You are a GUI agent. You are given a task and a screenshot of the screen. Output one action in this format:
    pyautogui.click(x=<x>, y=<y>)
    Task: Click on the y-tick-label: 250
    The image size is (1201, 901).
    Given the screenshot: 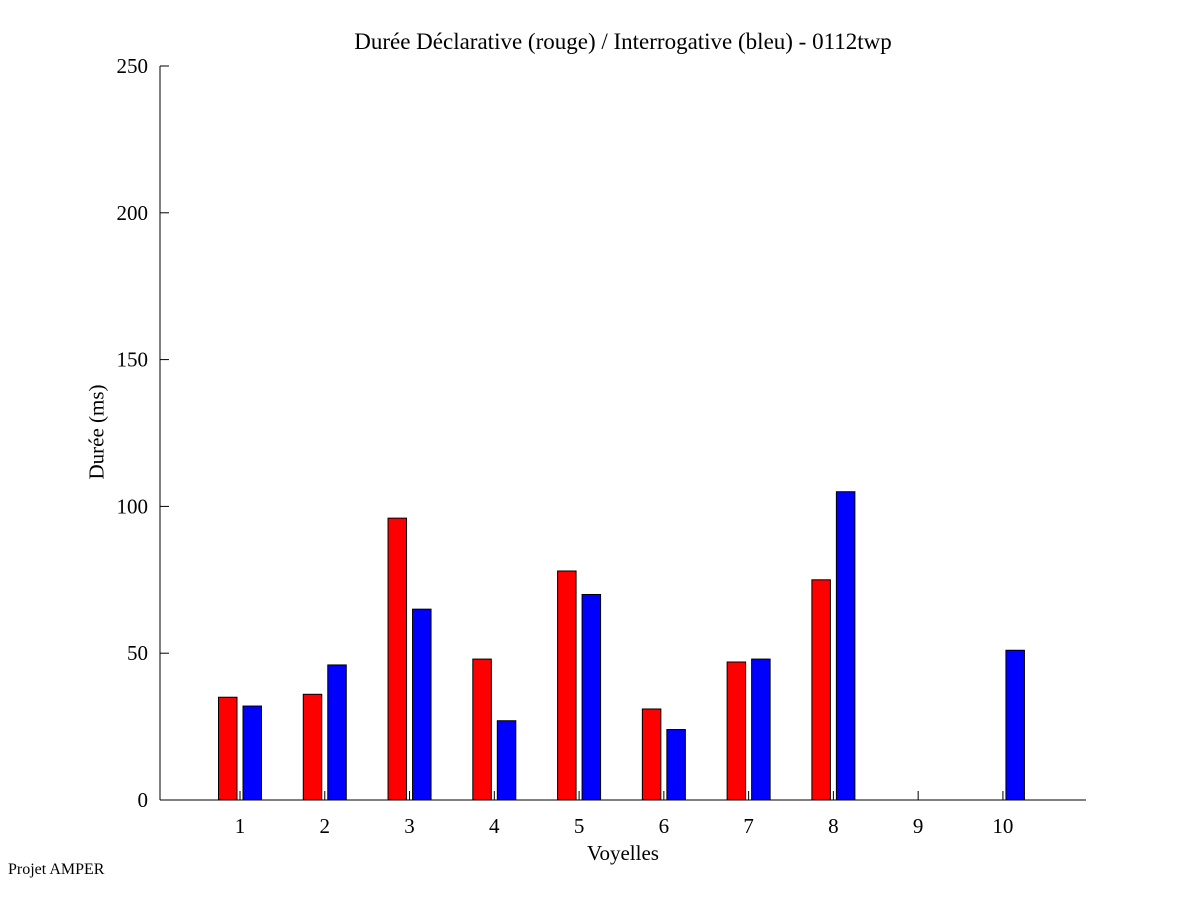 What is the action you would take?
    pyautogui.click(x=133, y=66)
    